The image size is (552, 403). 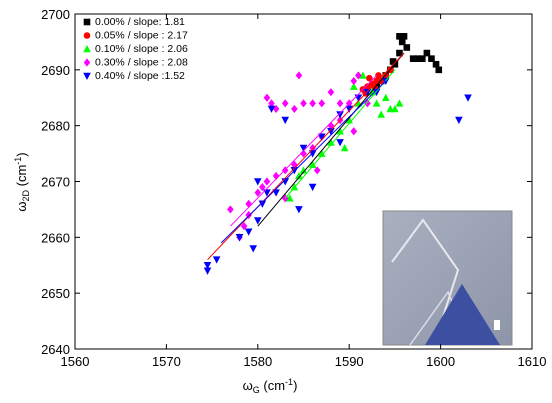 I want to click on inset-image, so click(x=447, y=278).